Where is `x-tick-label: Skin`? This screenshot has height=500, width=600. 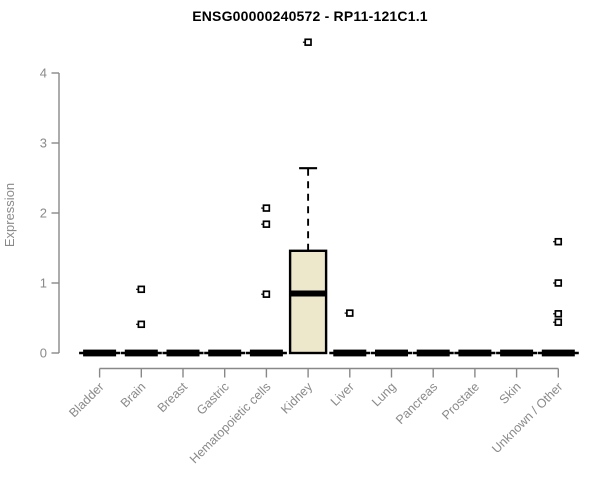
x-tick-label: Skin is located at coordinates (510, 393).